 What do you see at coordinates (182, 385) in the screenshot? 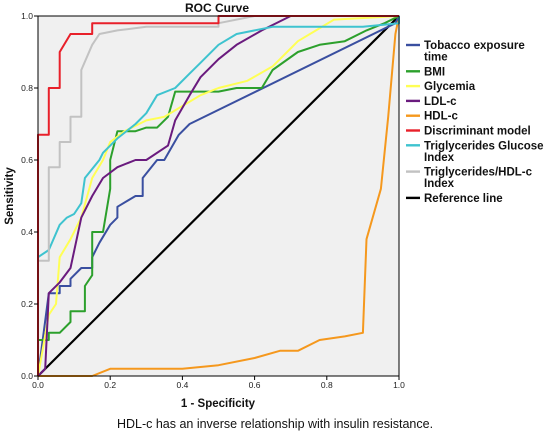
I see `x-tick-label: 0.4` at bounding box center [182, 385].